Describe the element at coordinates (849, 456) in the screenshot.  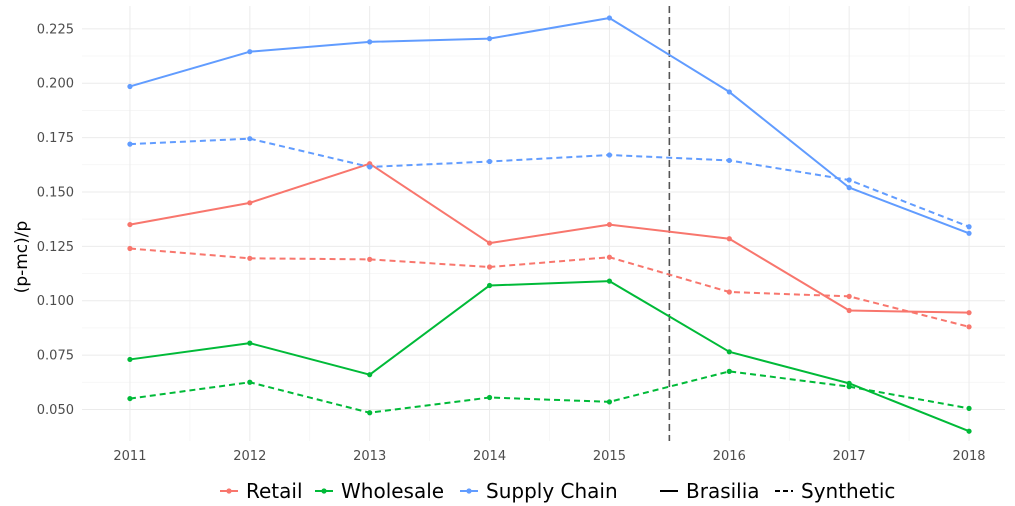
I see `x-tick-label: 2017` at that location.